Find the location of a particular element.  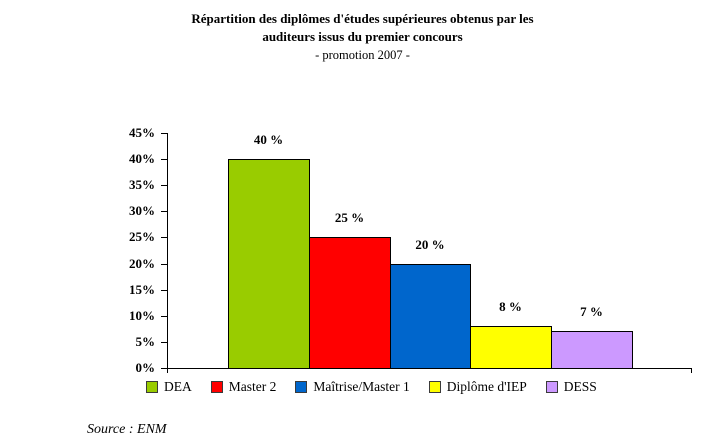

chart-title-line-2: auditeurs issus du premier concours is located at coordinates (362, 36).